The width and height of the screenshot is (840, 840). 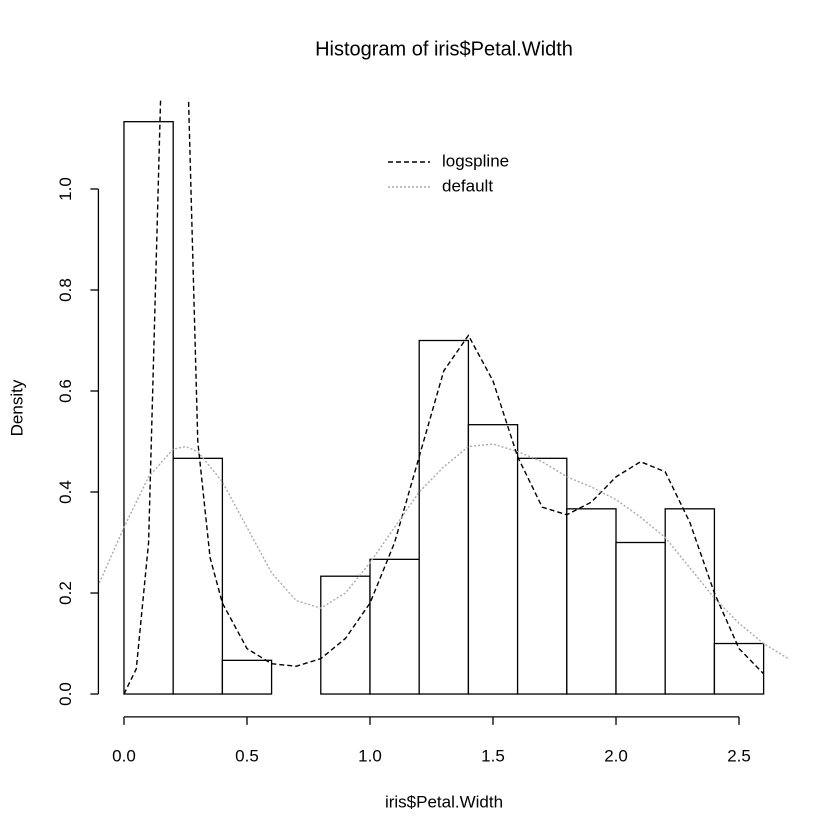 What do you see at coordinates (475, 160) in the screenshot?
I see `legend-label: logspline` at bounding box center [475, 160].